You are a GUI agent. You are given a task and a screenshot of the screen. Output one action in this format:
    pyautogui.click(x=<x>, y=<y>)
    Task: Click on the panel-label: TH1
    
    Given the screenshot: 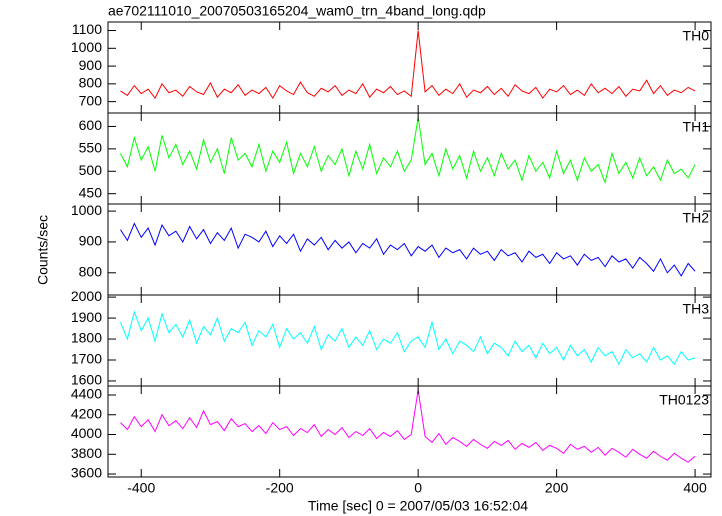 What is the action you would take?
    pyautogui.click(x=696, y=127)
    